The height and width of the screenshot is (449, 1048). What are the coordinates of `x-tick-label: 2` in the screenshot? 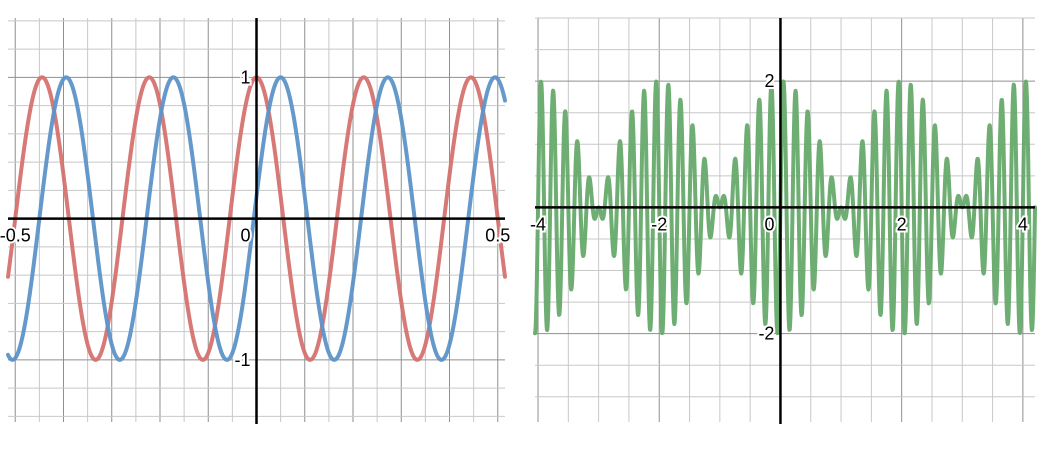 It's located at (902, 224).